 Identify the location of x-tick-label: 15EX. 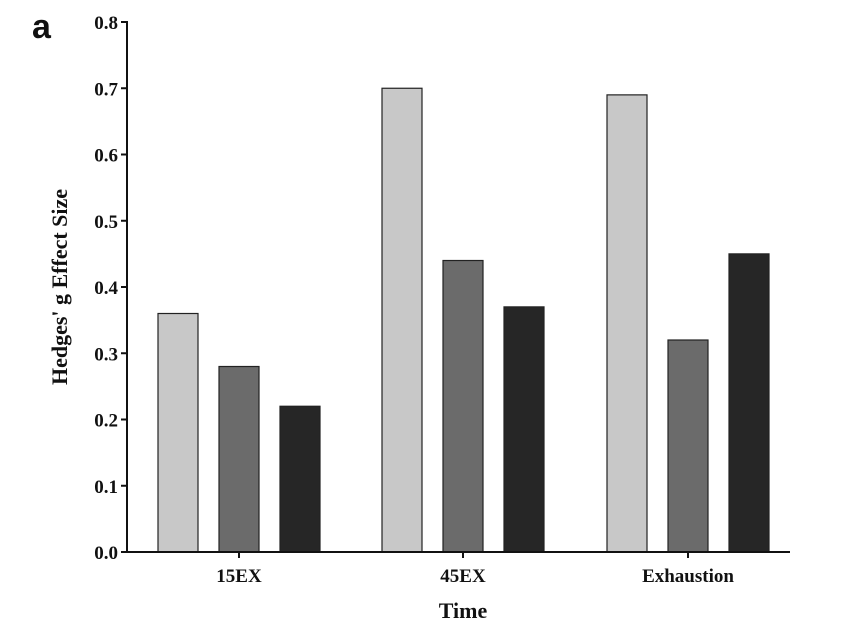
(239, 576).